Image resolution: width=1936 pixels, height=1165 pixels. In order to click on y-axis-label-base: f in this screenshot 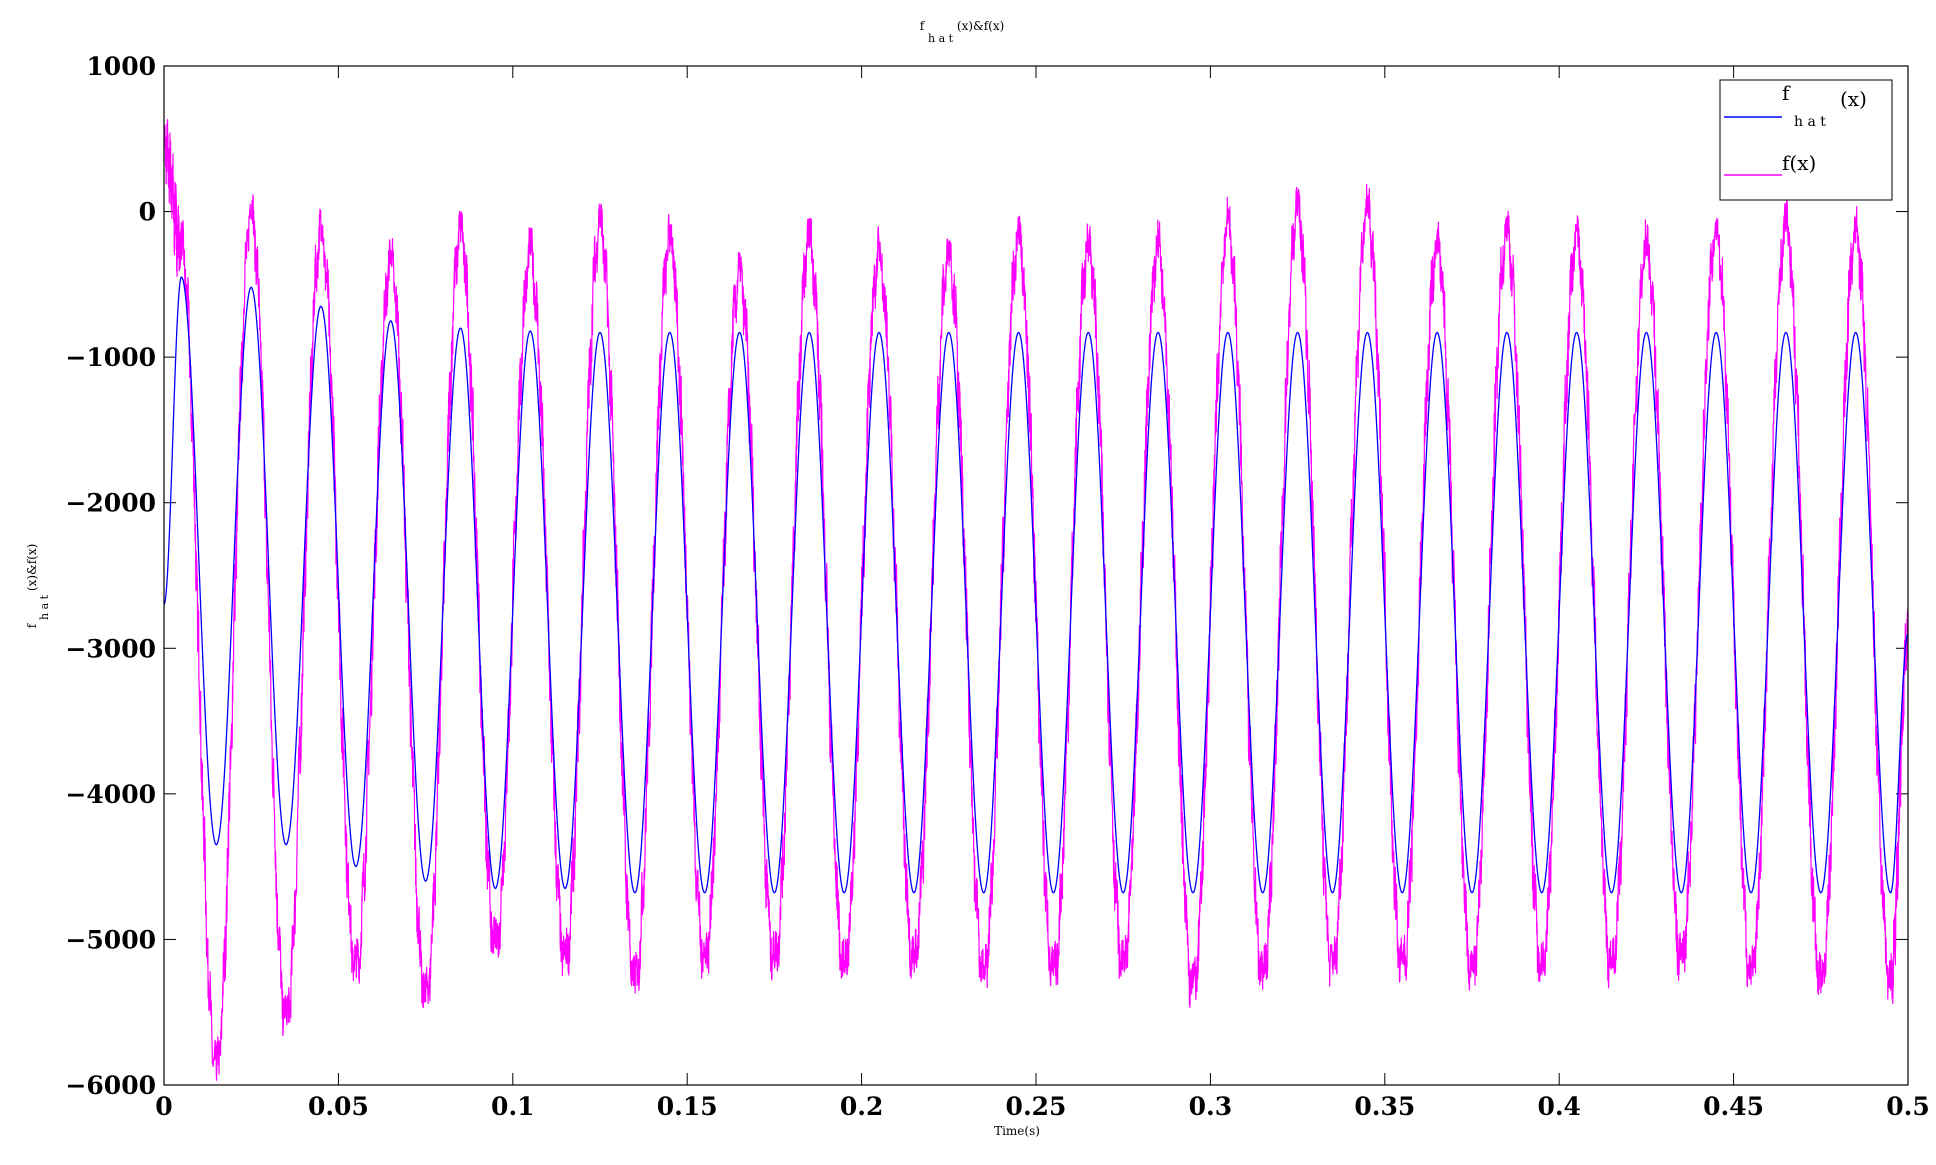, I will do `click(32, 625)`.